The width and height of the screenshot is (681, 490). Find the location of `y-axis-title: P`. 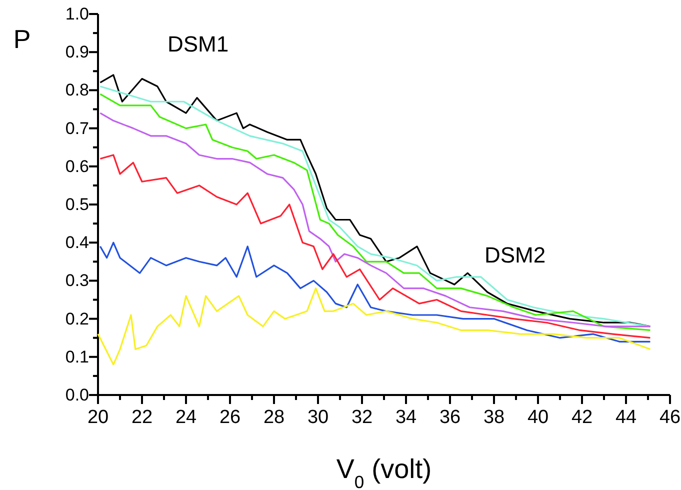

y-axis-title: P is located at coordinates (22, 39).